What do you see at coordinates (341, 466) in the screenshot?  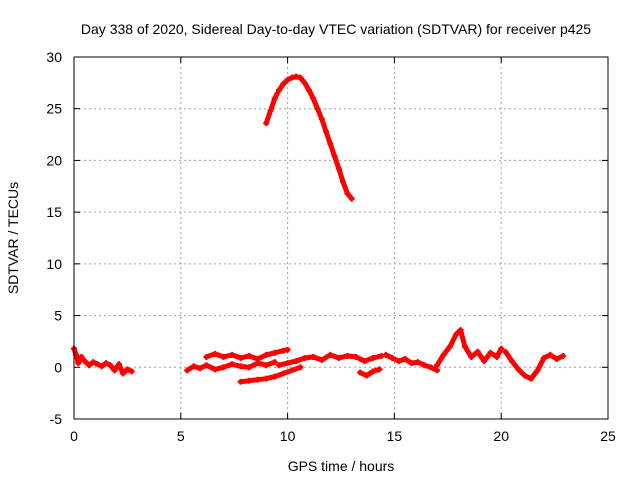 I see `x-axis-label: GPS time / hours` at bounding box center [341, 466].